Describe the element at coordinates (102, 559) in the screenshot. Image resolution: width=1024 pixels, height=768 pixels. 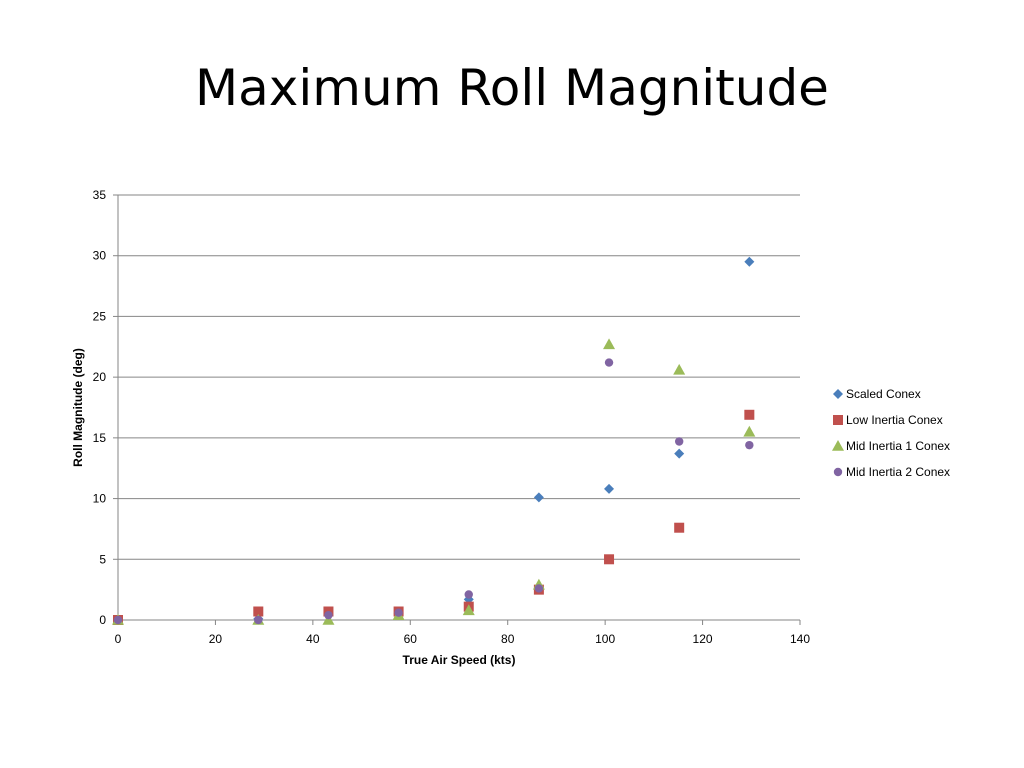
I see `y-tick-label: 5` at that location.